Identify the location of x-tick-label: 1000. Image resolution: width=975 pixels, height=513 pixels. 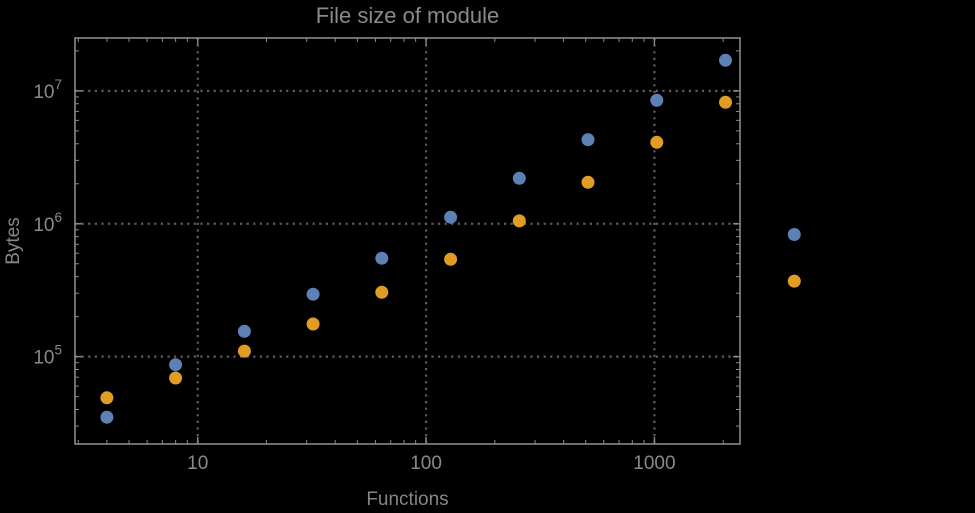
(654, 463).